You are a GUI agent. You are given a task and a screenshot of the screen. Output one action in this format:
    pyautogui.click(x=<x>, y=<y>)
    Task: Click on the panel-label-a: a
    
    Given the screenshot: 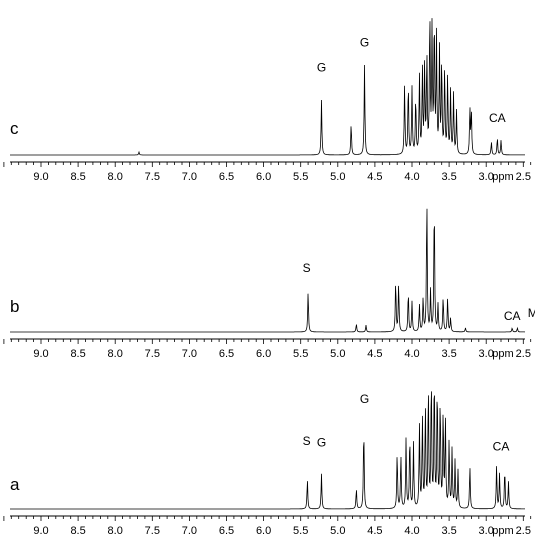 What is the action you would take?
    pyautogui.click(x=15, y=484)
    